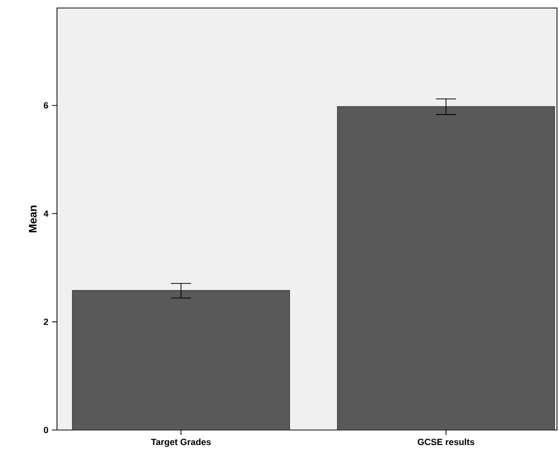 The height and width of the screenshot is (452, 559). What do you see at coordinates (46, 430) in the screenshot?
I see `y-tick-label: 0` at bounding box center [46, 430].